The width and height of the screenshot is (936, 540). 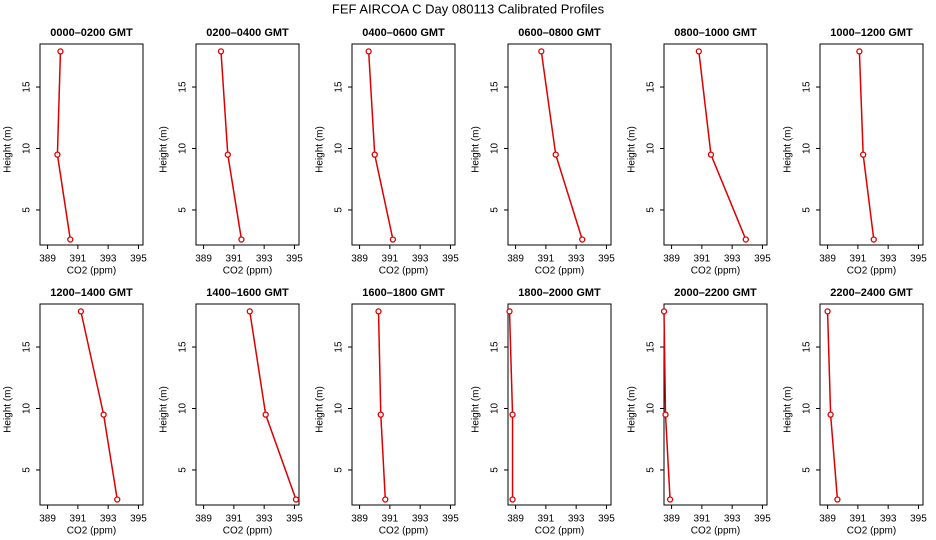 What do you see at coordinates (247, 293) in the screenshot?
I see `panel-title: 1400–1600 GMT` at bounding box center [247, 293].